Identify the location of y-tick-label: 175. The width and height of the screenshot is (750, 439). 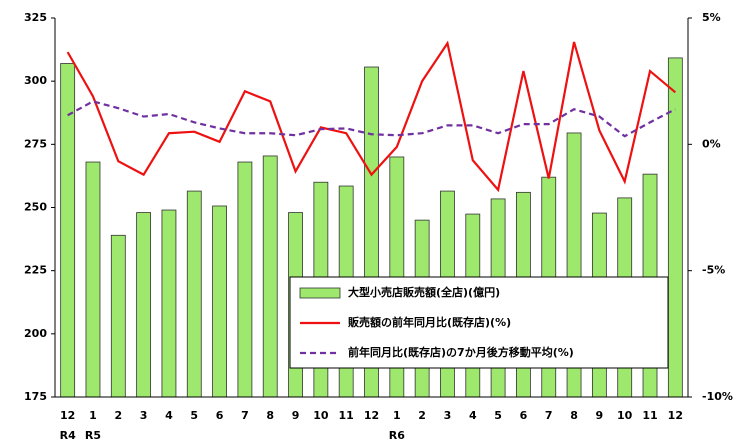
(35, 396).